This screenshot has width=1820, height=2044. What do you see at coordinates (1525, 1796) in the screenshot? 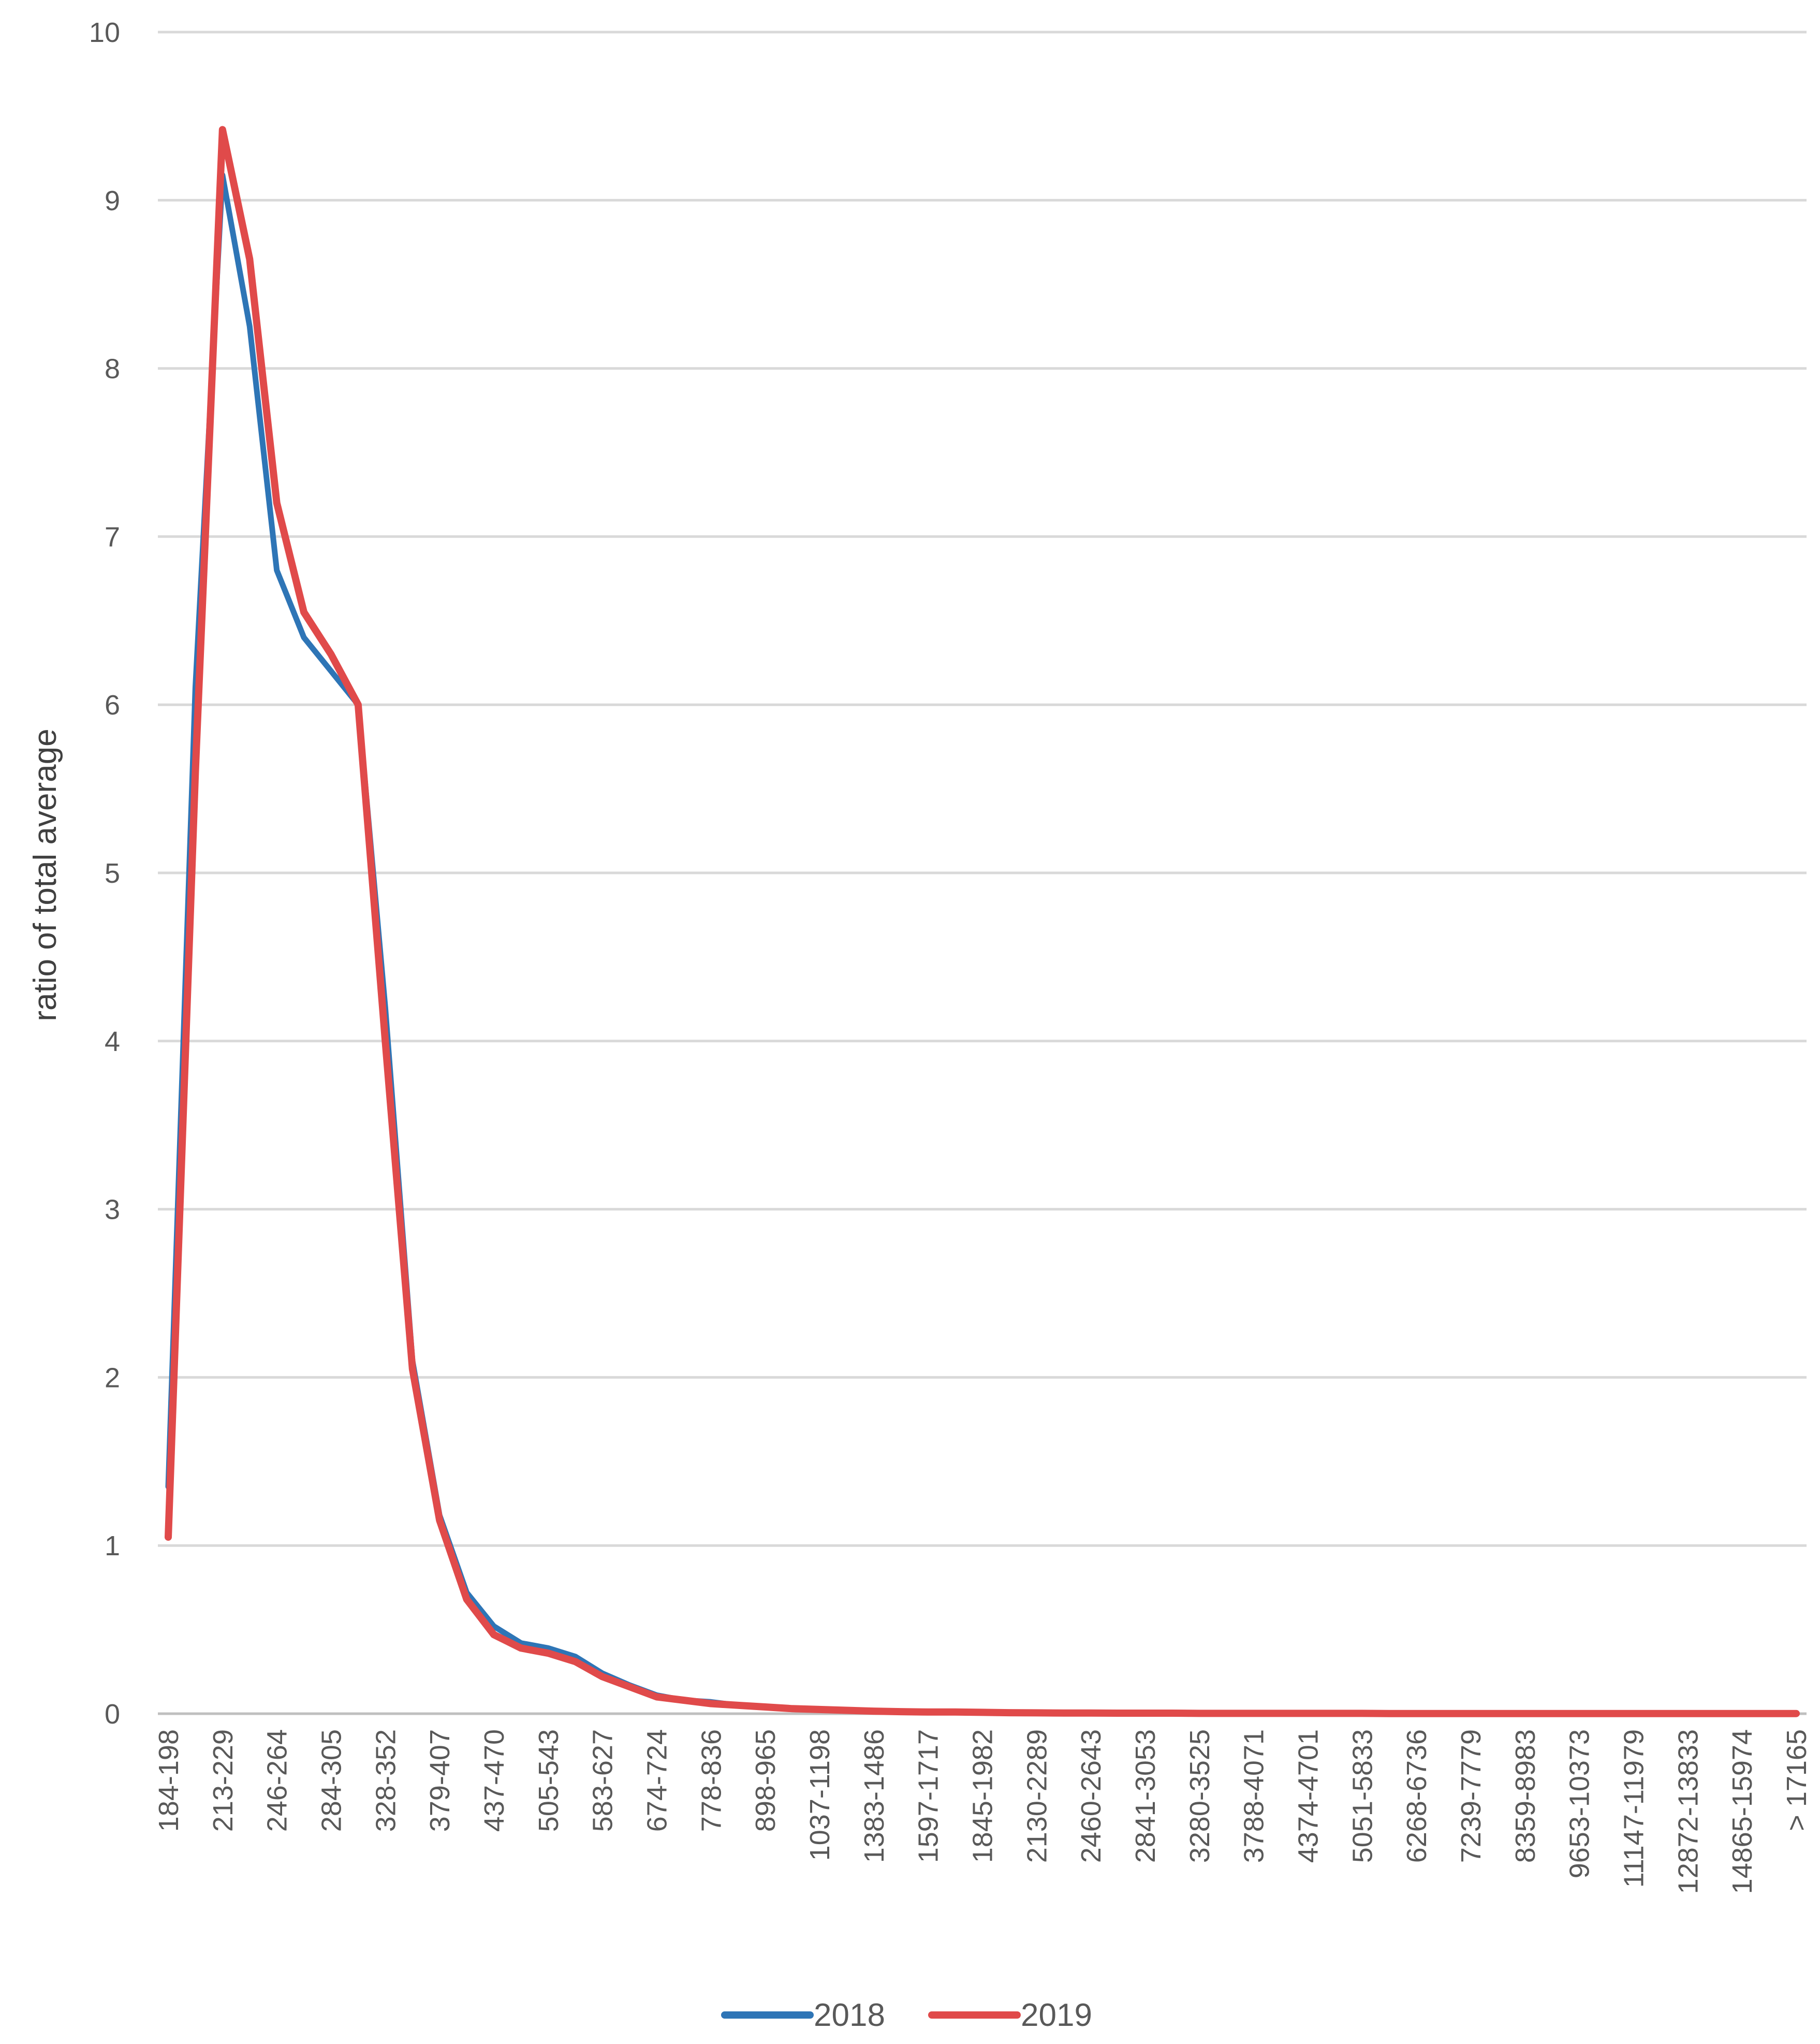
I see `x-tick-label: 8359-8983` at bounding box center [1525, 1796].